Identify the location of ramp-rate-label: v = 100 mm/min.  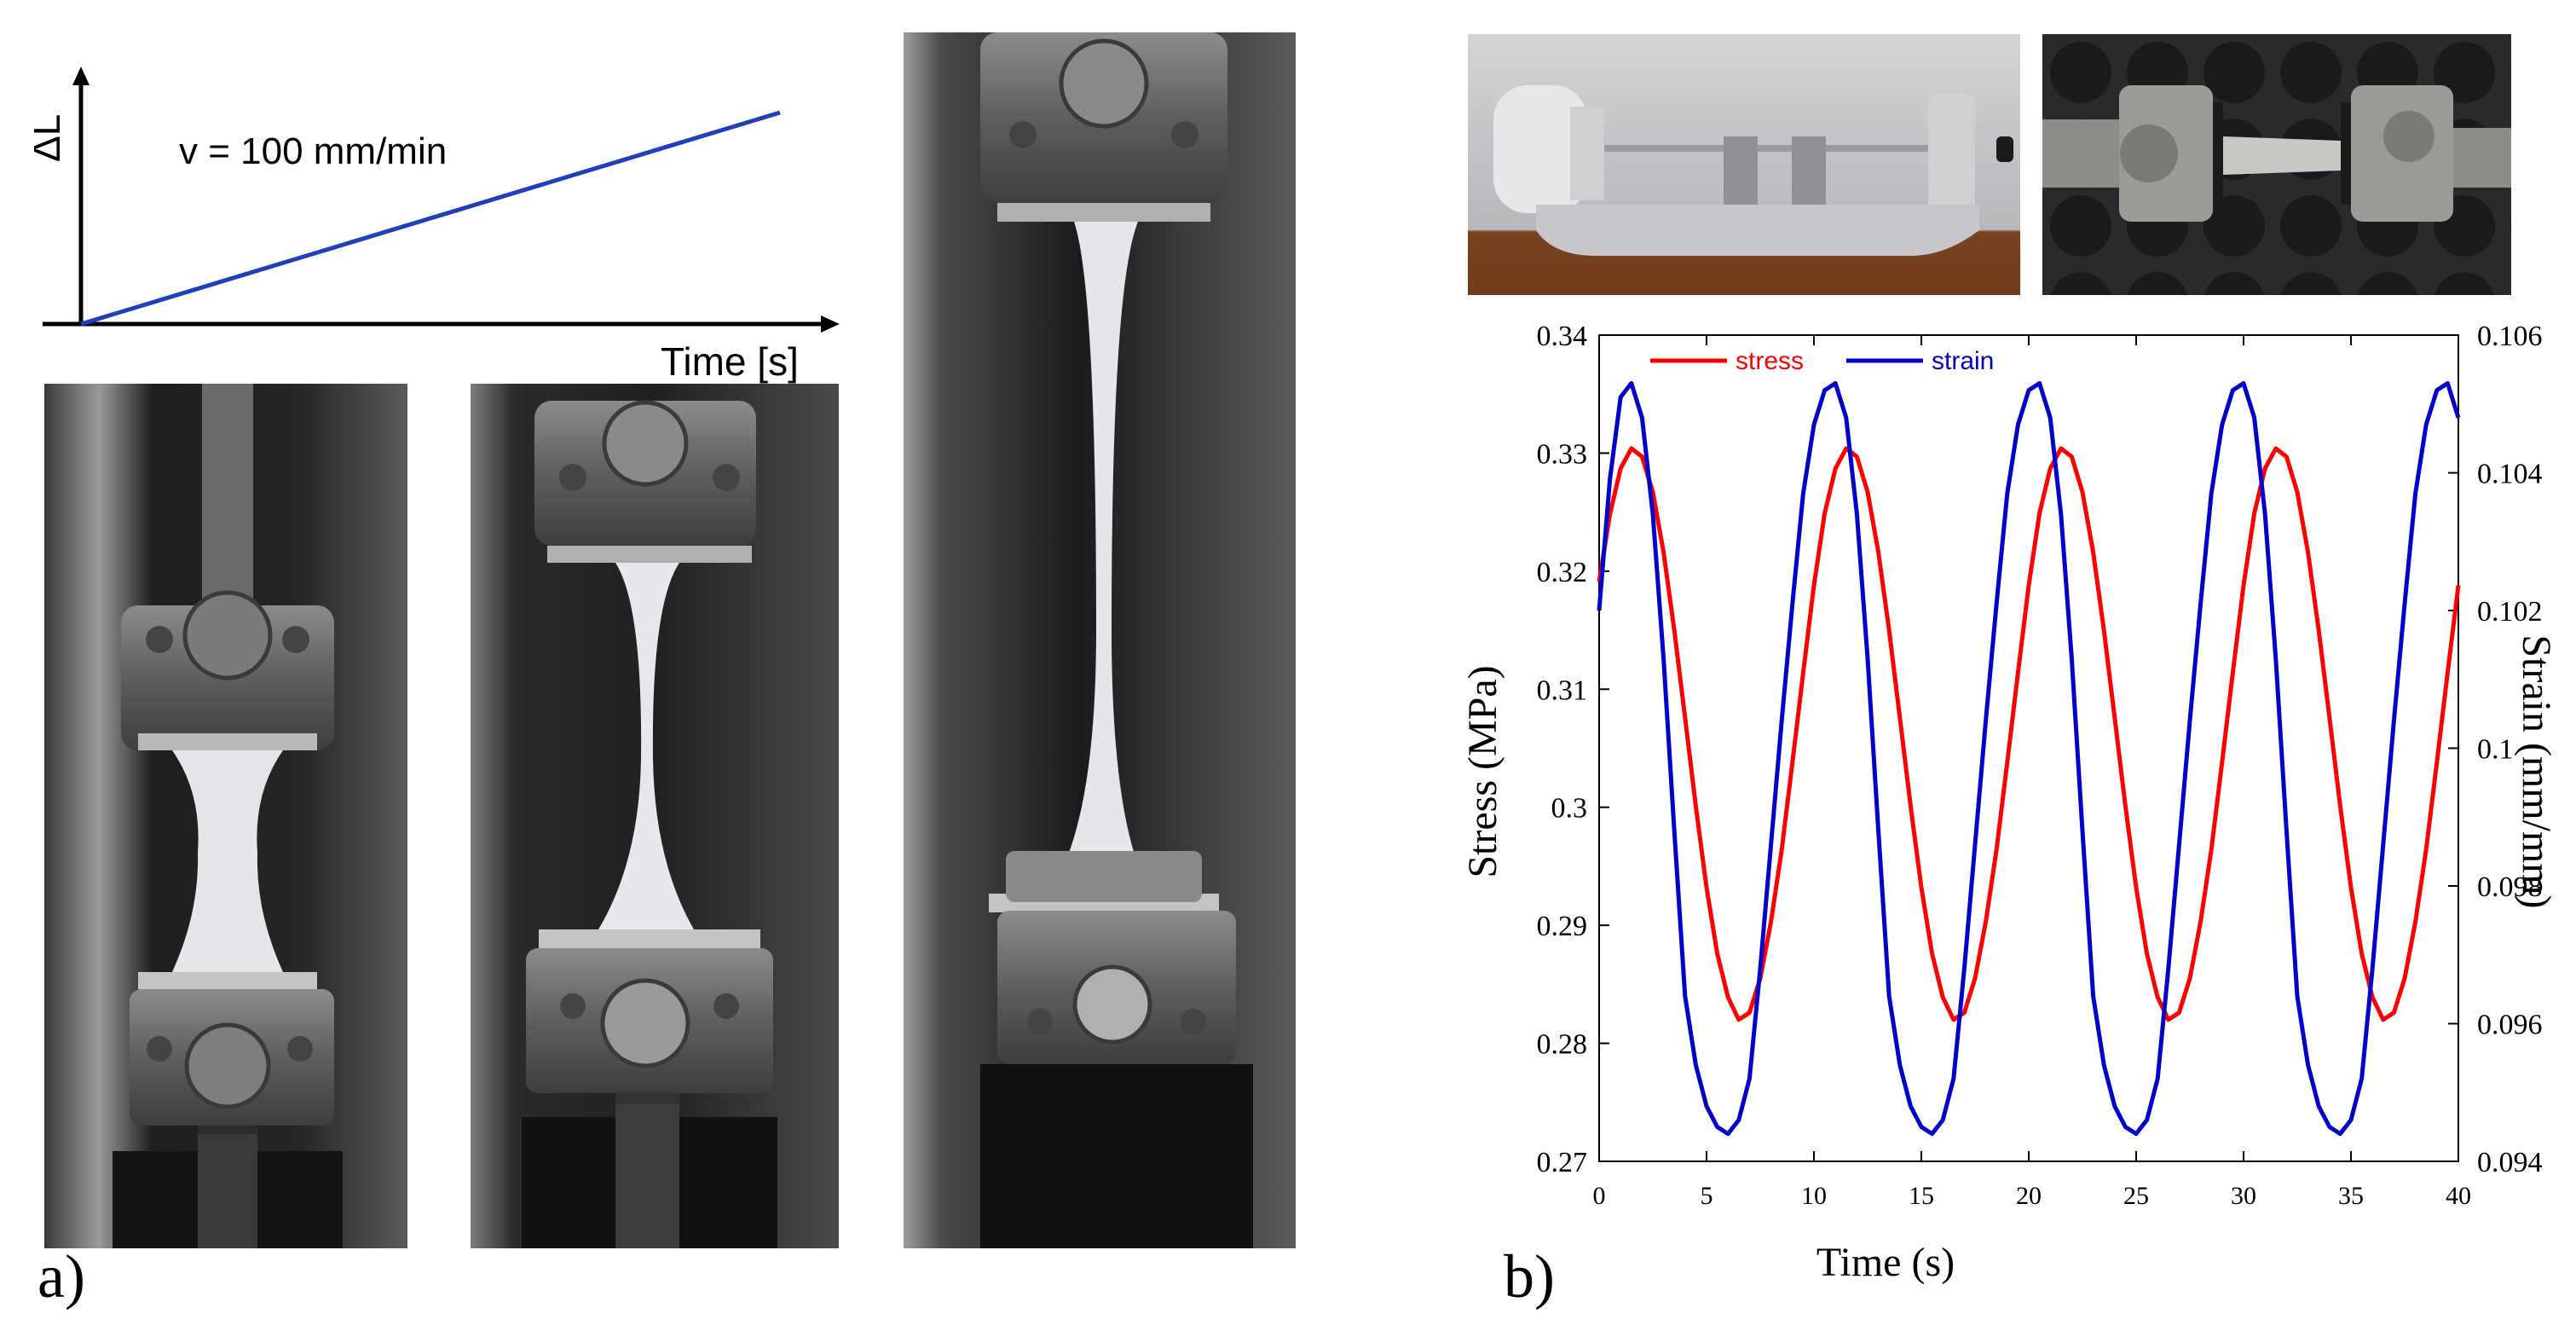
(313, 151).